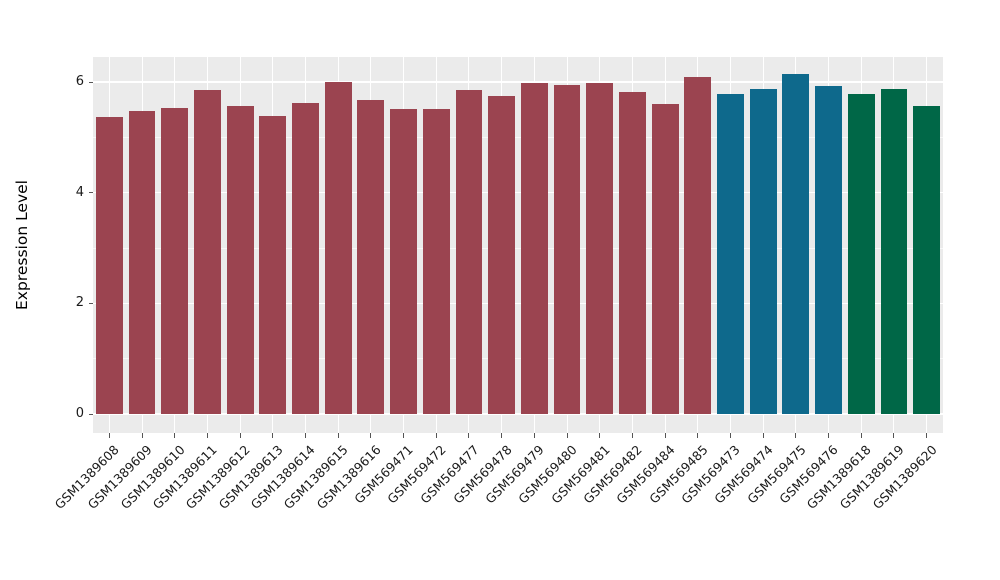  What do you see at coordinates (273, 264) in the screenshot?
I see `bar-GSM1389613` at bounding box center [273, 264].